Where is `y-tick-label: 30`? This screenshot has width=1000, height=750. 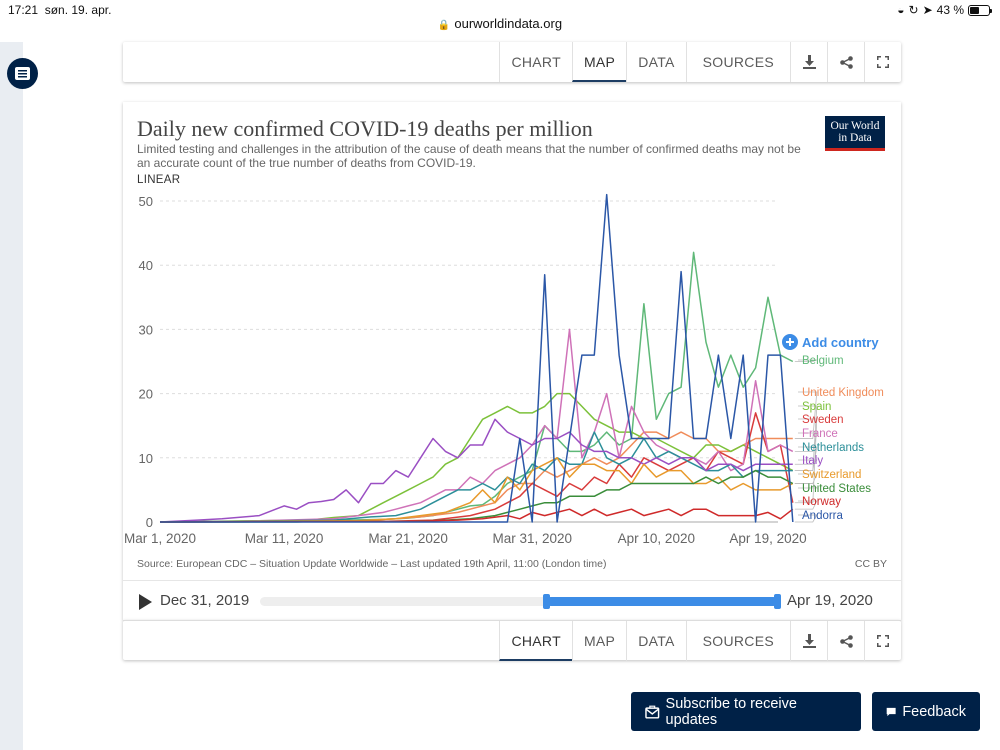
y-tick-label: 30 is located at coordinates (146, 329).